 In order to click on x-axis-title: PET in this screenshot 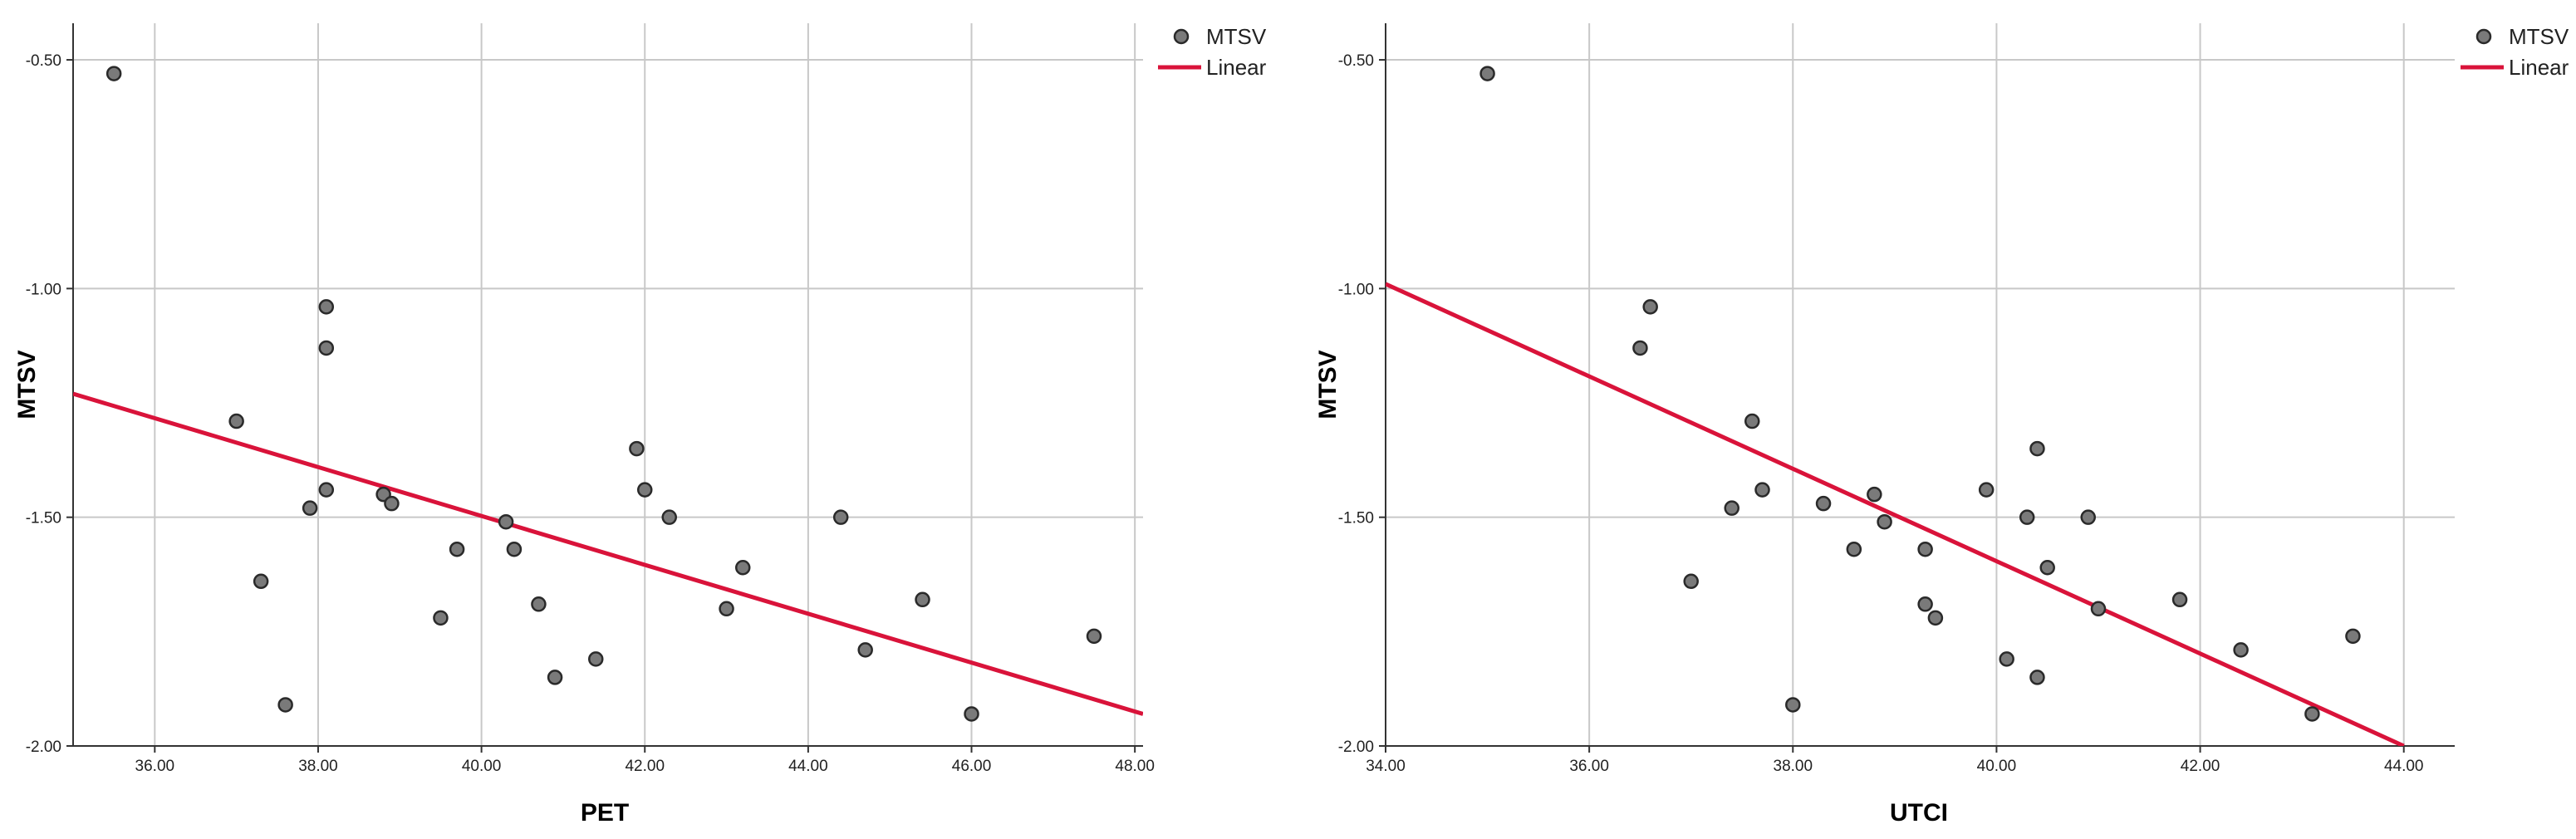, I will do `click(605, 813)`.